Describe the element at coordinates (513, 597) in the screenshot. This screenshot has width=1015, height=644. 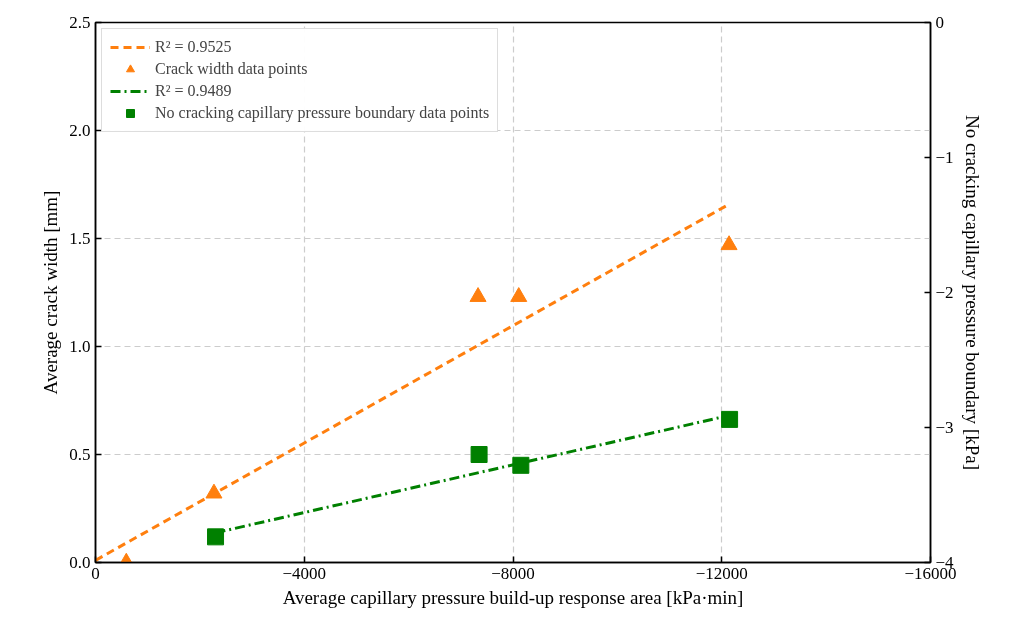
I see `x-axis-title: Average capillary pressure build-up response area [kPa·min]` at that location.